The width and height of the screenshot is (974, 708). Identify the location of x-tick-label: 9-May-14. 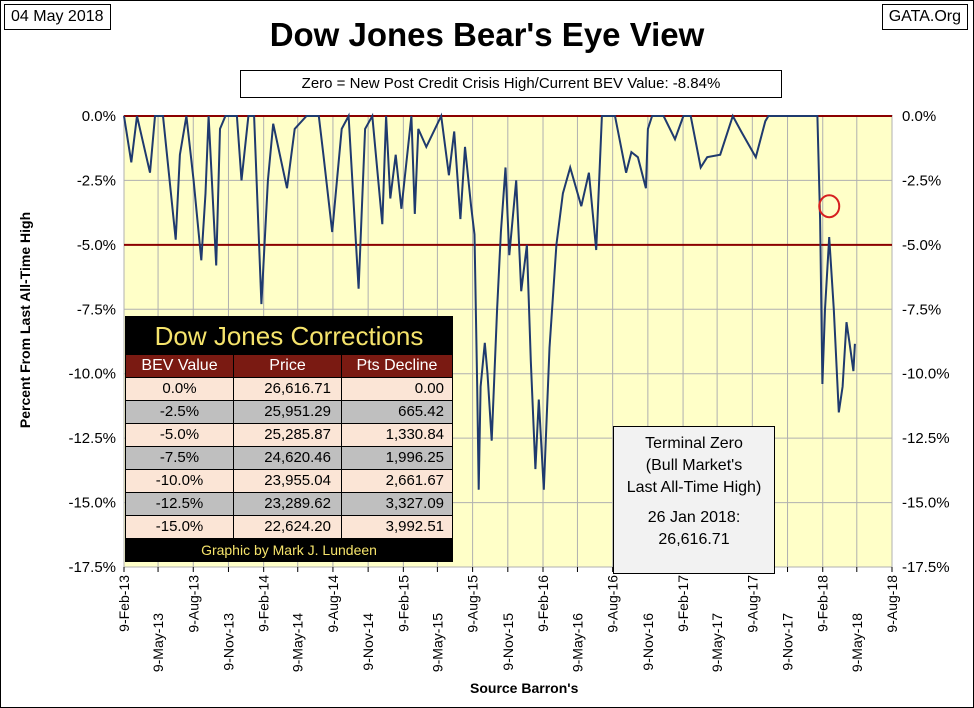
(298, 642).